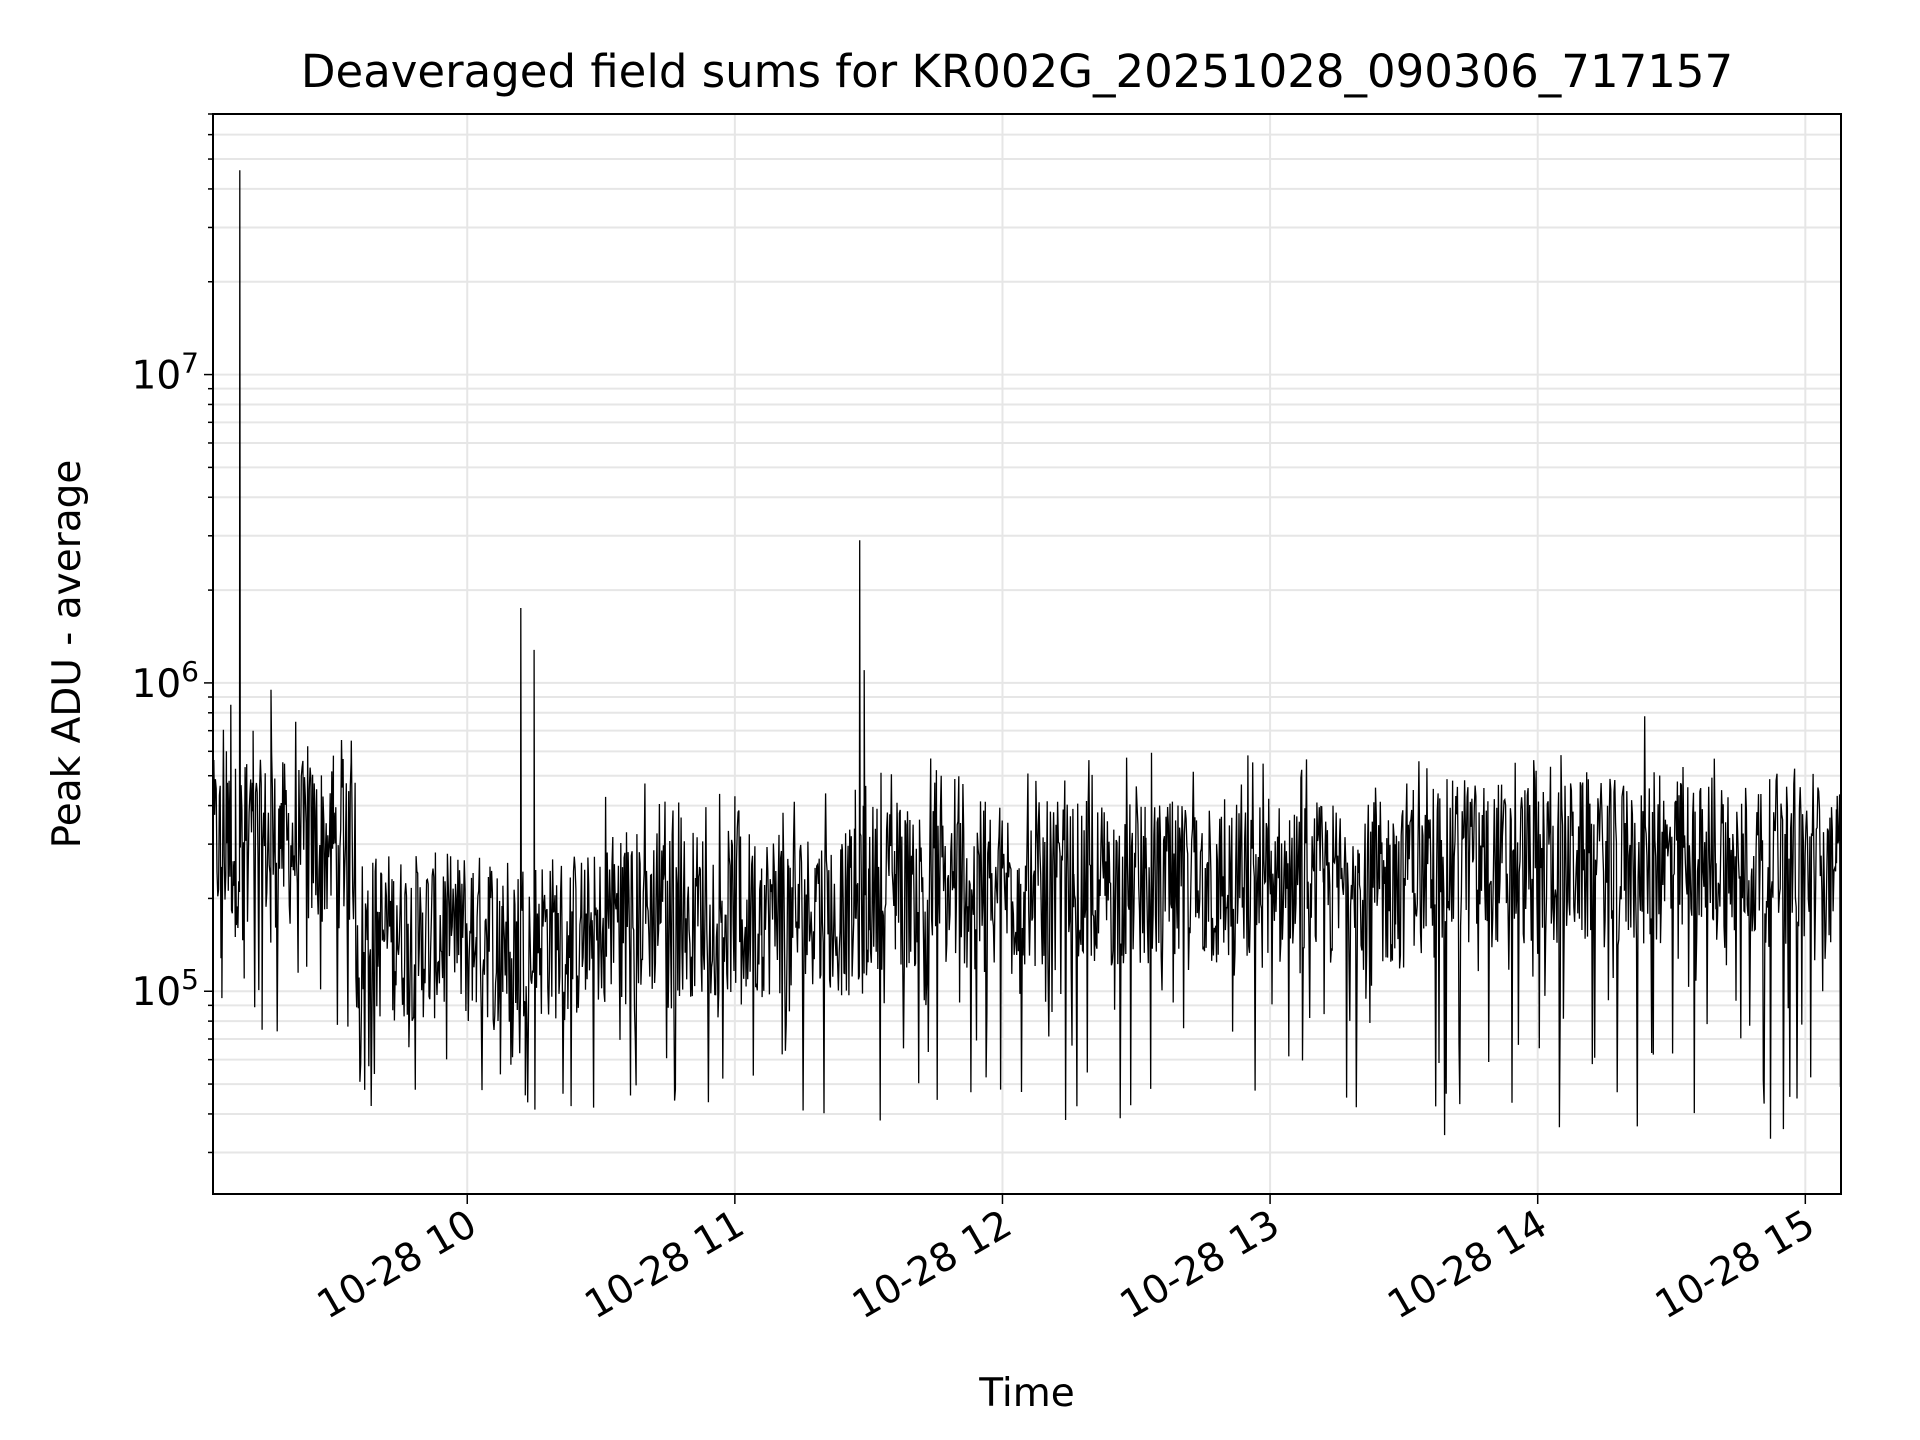 The height and width of the screenshot is (1440, 1920). Describe the element at coordinates (172, 633) in the screenshot. I see `y-axis-ticks: 10⁵ 10⁶ 10⁷` at that location.